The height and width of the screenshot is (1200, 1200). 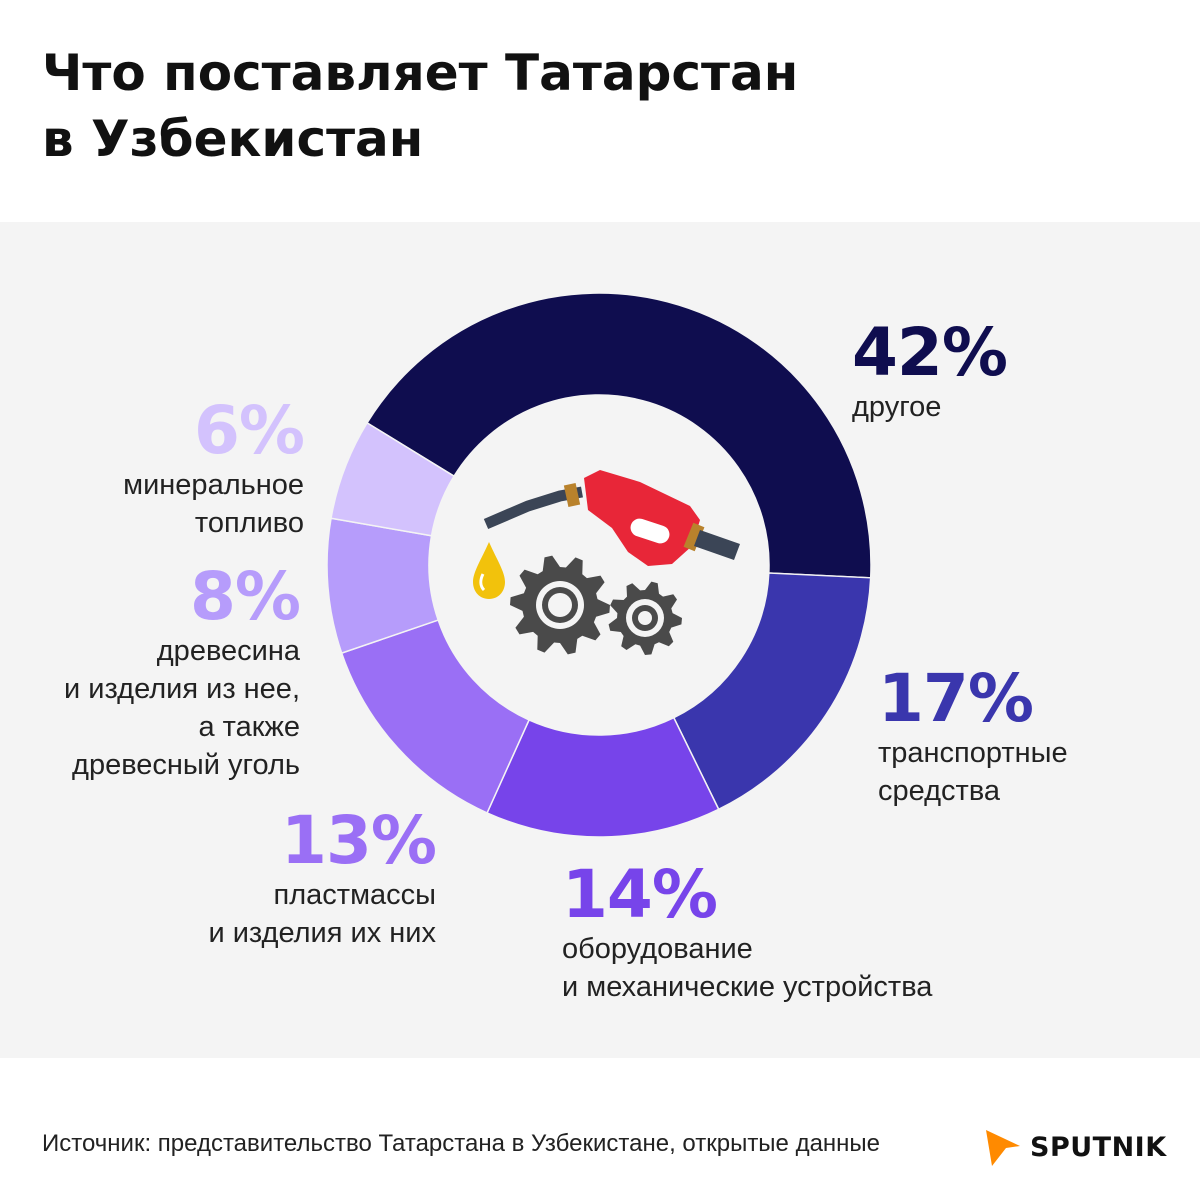 What do you see at coordinates (747, 987) in the screenshot?
I see `category-label-equipment-line-2: и механические устройства` at bounding box center [747, 987].